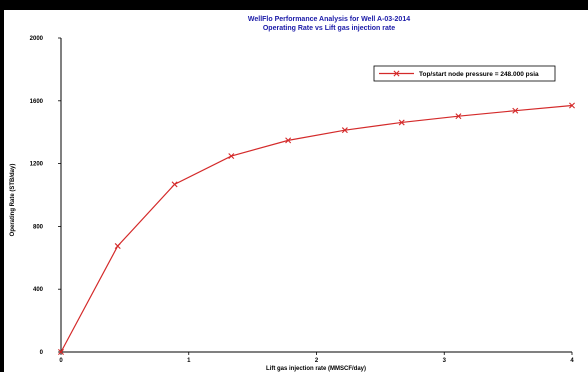 The width and height of the screenshot is (588, 372). What do you see at coordinates (316, 369) in the screenshot?
I see `x-axis-label: Lift gas injection rate (MMSCF/day)` at bounding box center [316, 369].